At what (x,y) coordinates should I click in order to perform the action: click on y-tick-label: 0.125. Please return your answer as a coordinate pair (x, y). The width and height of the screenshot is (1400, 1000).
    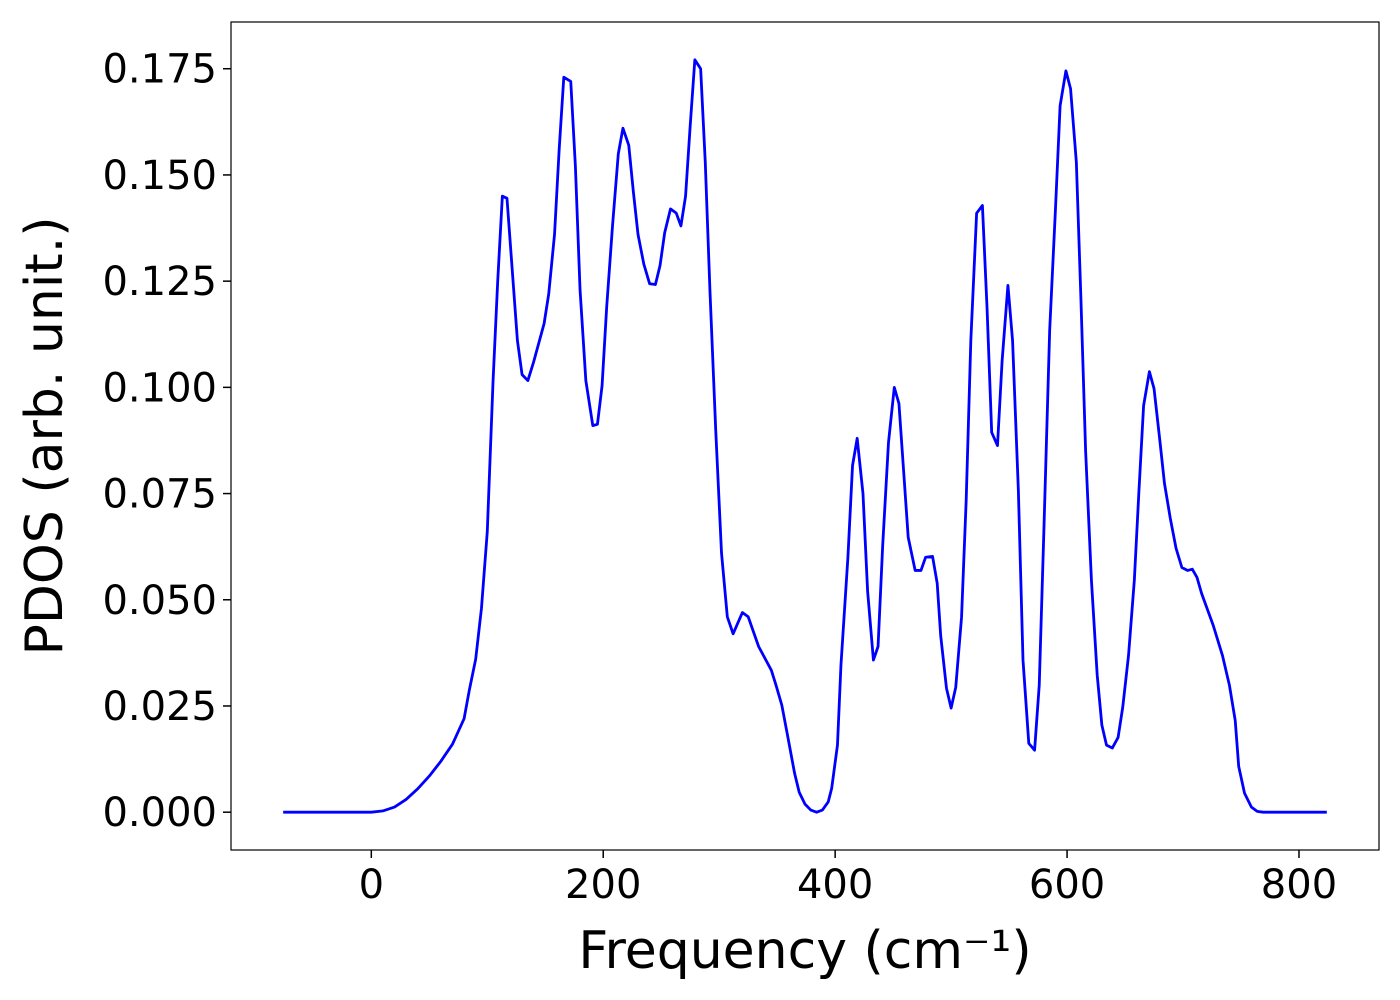
    Looking at the image, I should click on (159, 282).